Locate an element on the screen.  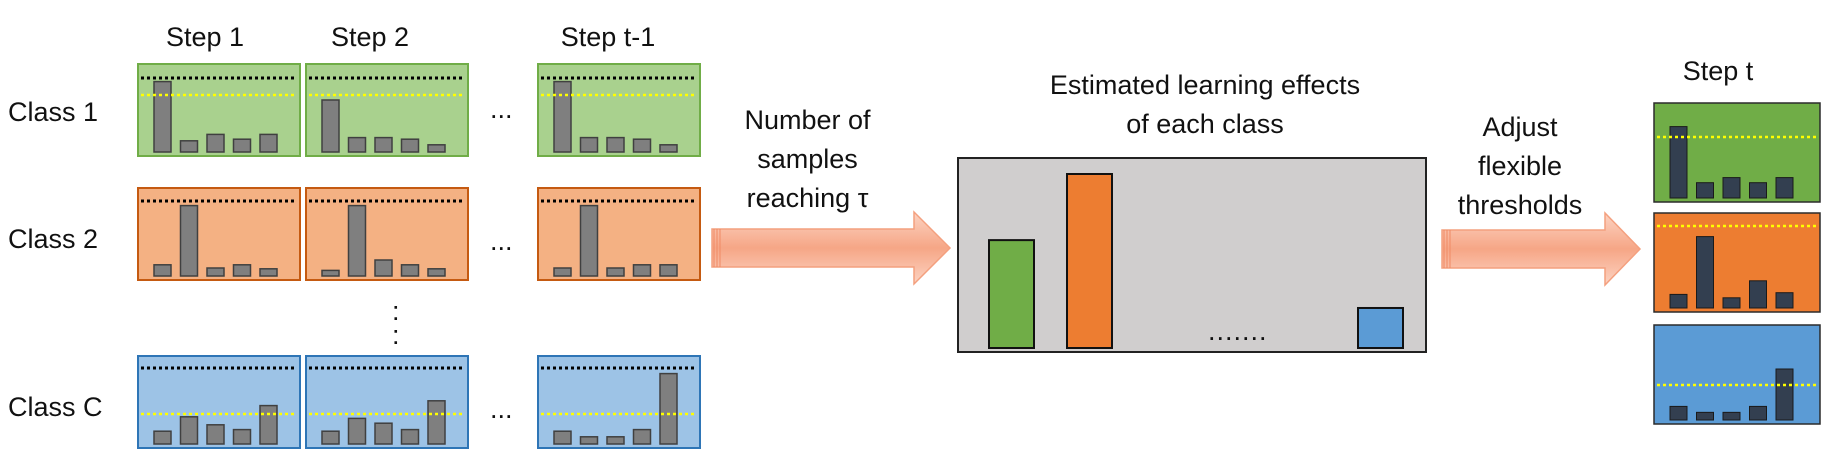
arrow2-label: Adjust flexible thresholds is located at coordinates (1520, 166).